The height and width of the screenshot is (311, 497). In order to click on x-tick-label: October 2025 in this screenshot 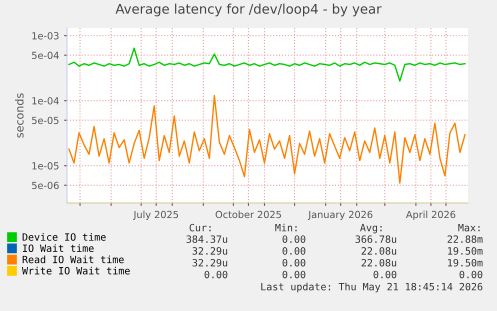, I will do `click(248, 214)`.